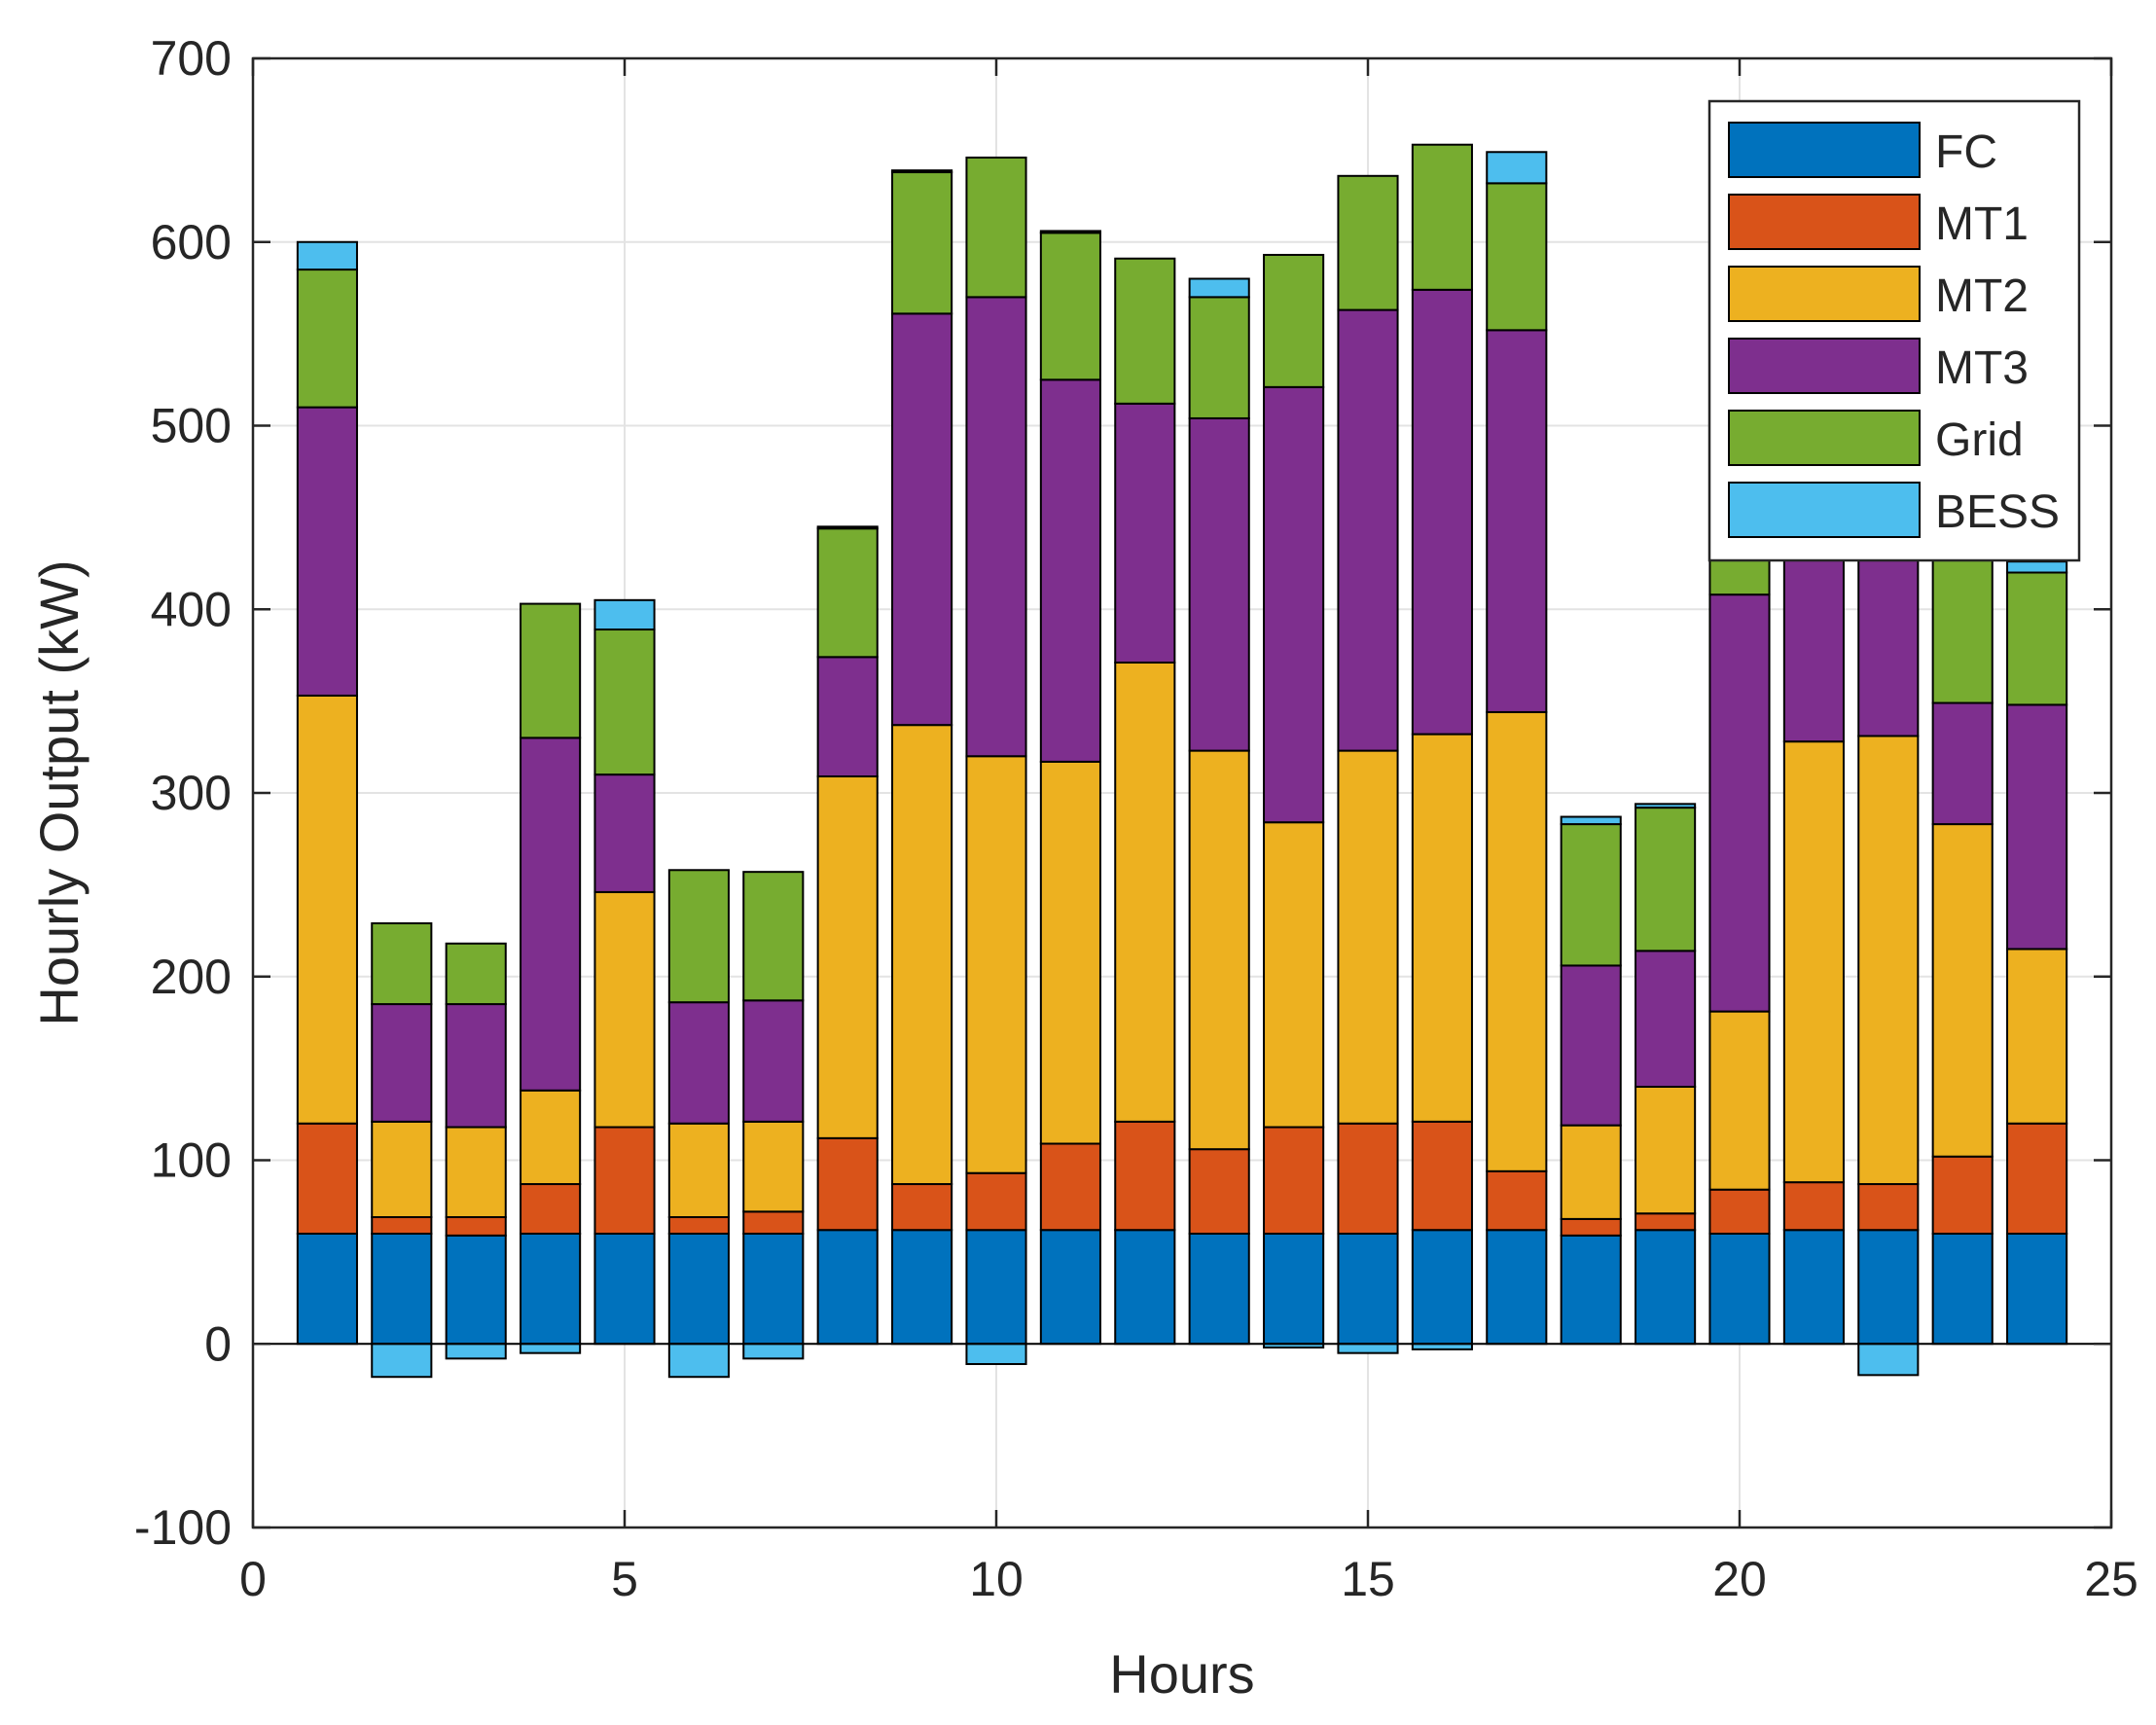 The image size is (2156, 1725). I want to click on y-tick-label: 400, so click(191, 609).